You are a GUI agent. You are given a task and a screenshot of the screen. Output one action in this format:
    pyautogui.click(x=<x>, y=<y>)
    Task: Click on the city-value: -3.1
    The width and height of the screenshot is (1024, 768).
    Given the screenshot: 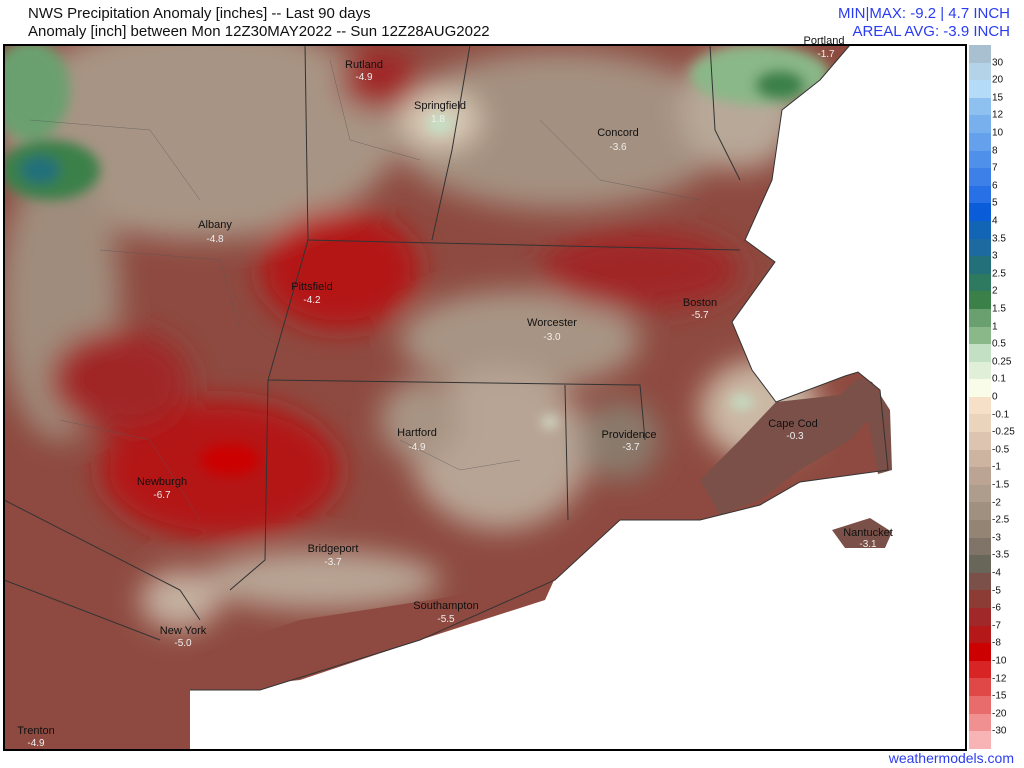 What is the action you would take?
    pyautogui.click(x=868, y=544)
    